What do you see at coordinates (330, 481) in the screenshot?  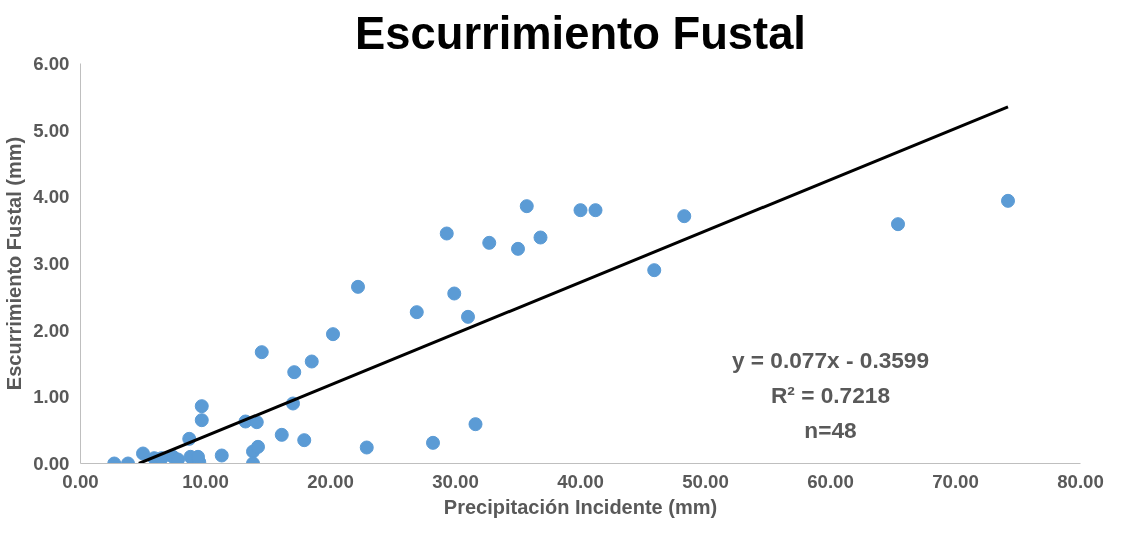 I see `x-tick-label: 20.00` at bounding box center [330, 481].